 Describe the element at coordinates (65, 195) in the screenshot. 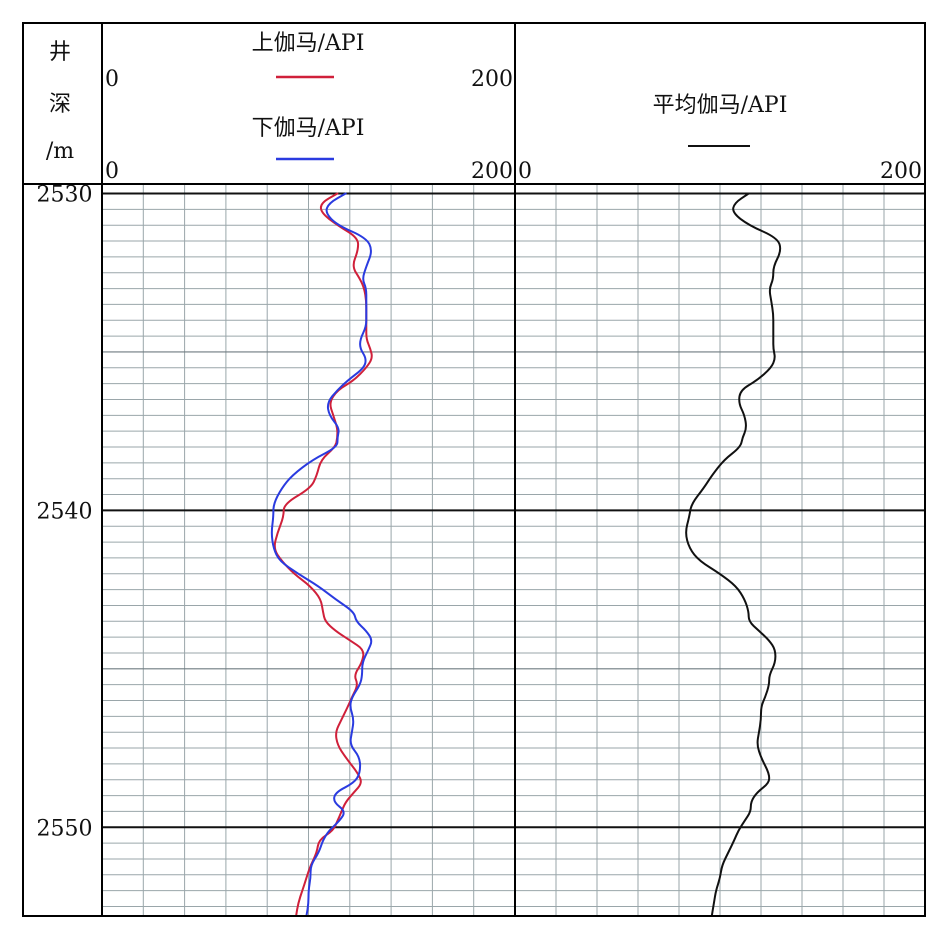

I see `depth-tick-label: 2530` at that location.